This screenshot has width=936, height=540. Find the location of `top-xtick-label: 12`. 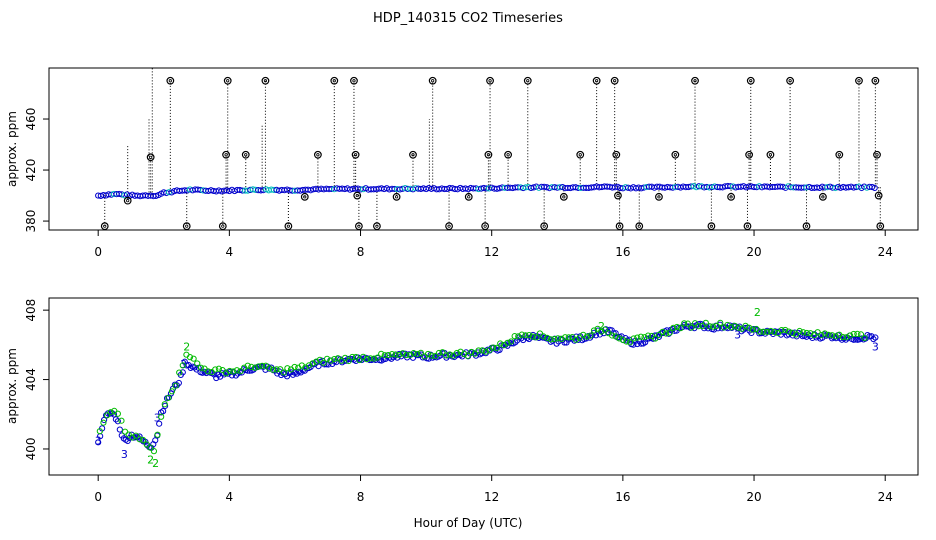

top-xtick-label: 12 is located at coordinates (491, 252).